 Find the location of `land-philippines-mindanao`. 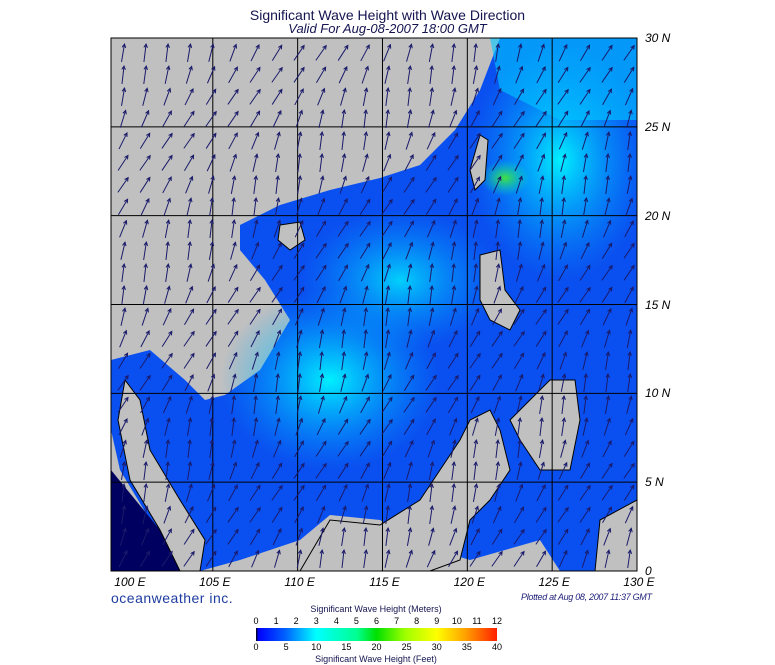

land-philippines-mindanao is located at coordinates (545, 425).